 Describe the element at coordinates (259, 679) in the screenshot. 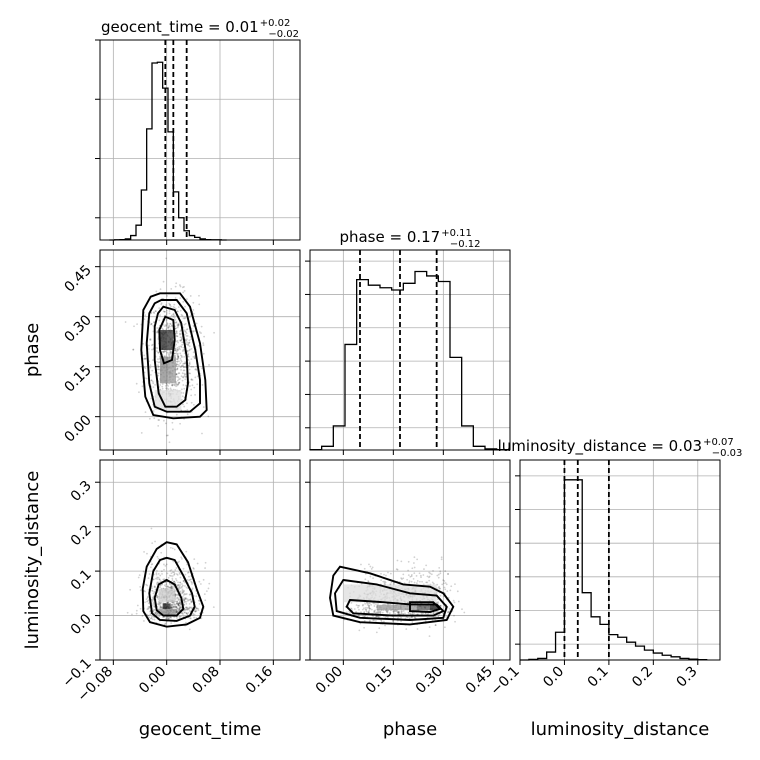

I see `x-tick-label: 0.16` at that location.